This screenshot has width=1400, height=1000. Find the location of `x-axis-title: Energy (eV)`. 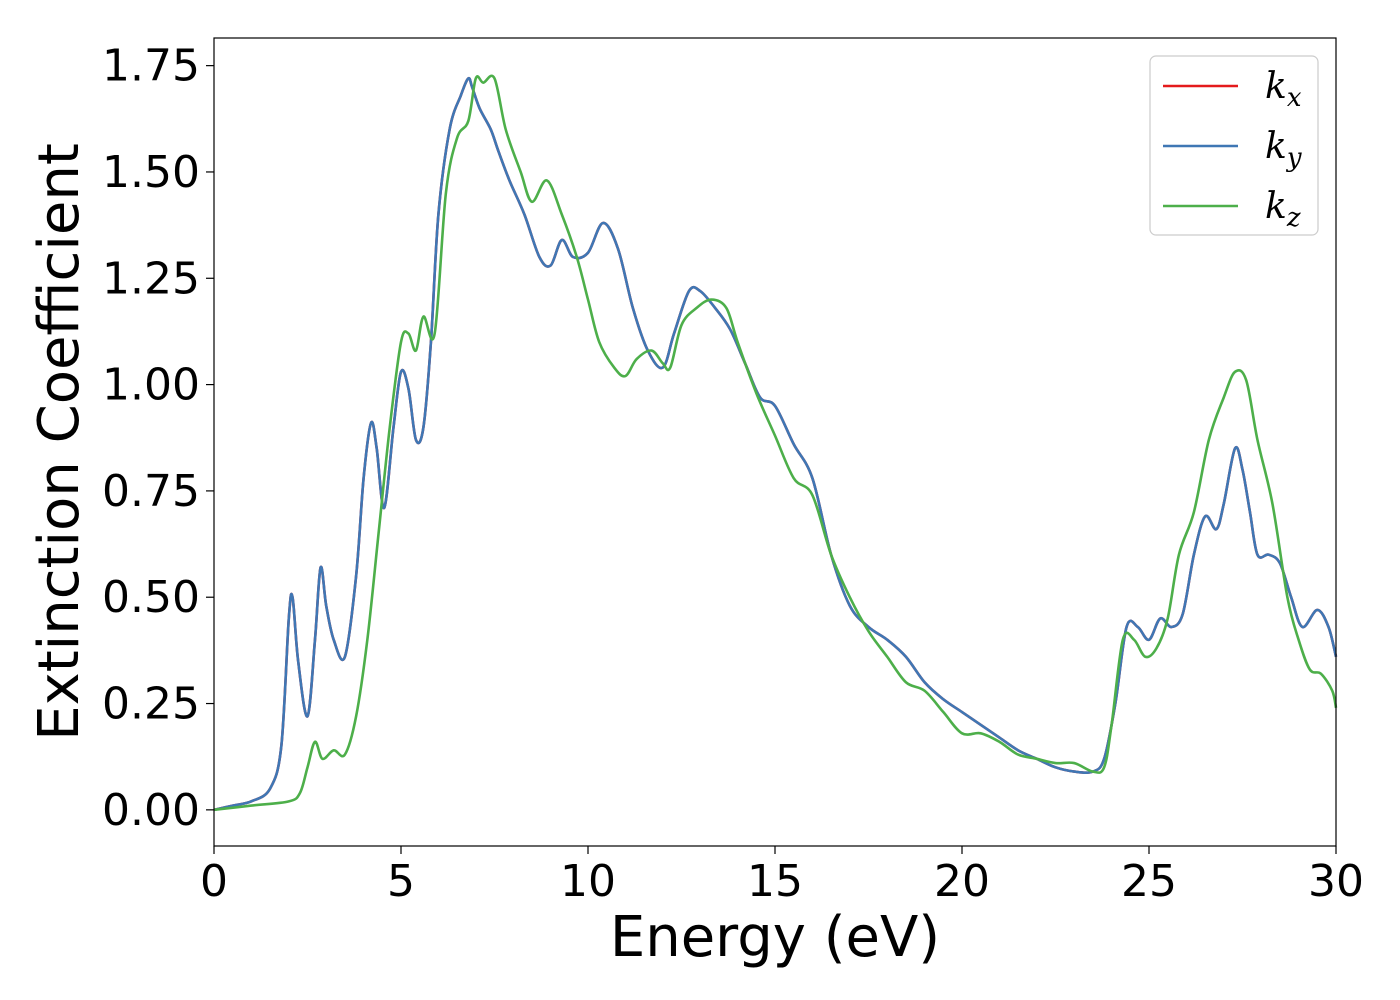

x-axis-title: Energy (eV) is located at coordinates (775, 937).